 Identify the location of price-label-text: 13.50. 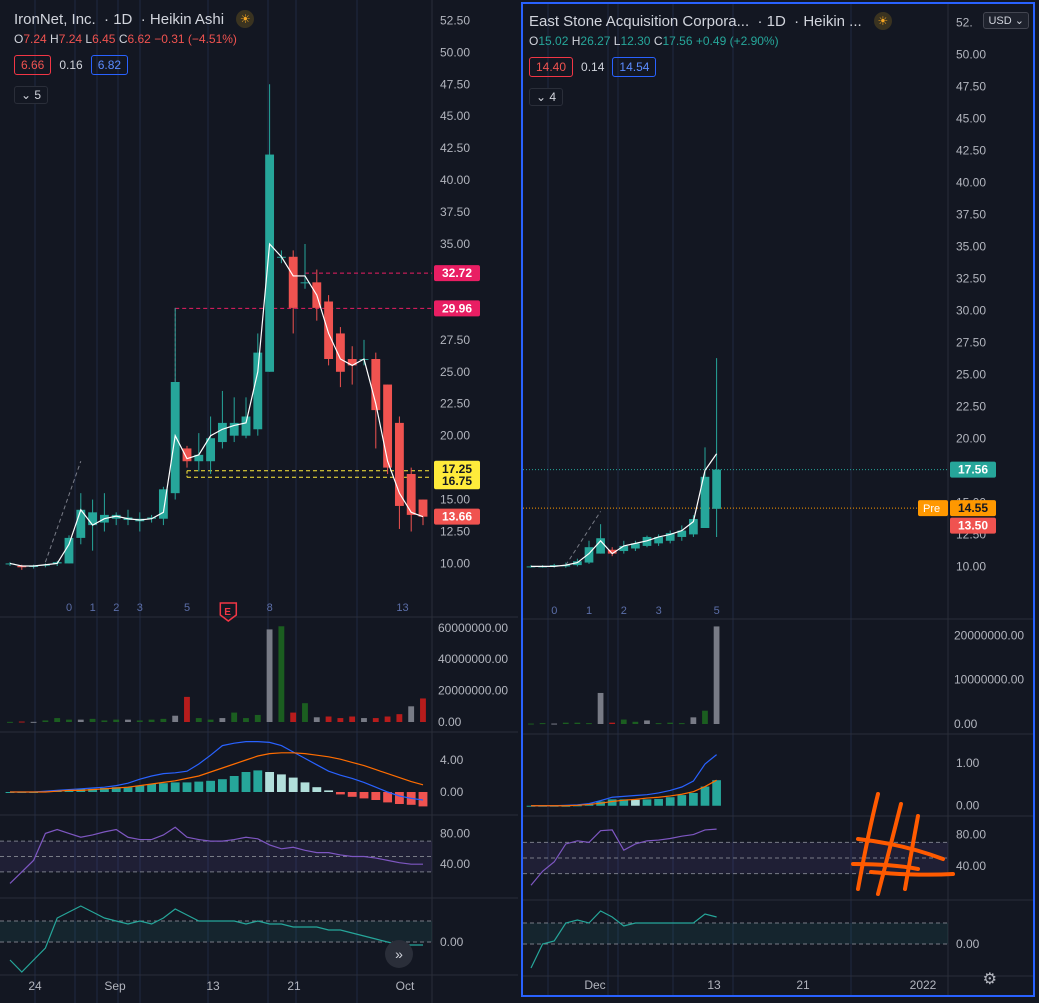
(973, 526).